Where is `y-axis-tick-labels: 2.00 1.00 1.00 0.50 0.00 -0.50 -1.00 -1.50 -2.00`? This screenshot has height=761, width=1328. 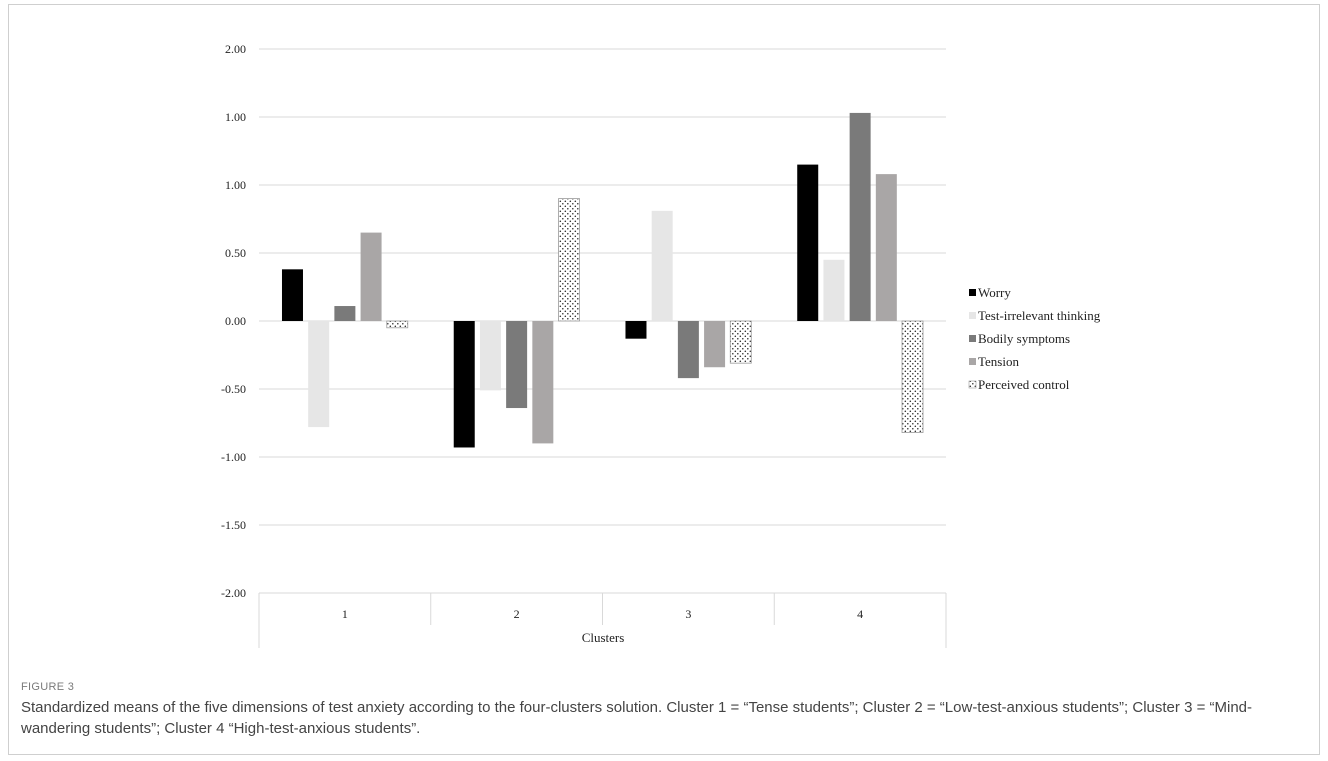 y-axis-tick-labels: 2.00 1.00 1.00 0.50 0.00 -0.50 -1.00 -1.50 -2.00 is located at coordinates (233, 321).